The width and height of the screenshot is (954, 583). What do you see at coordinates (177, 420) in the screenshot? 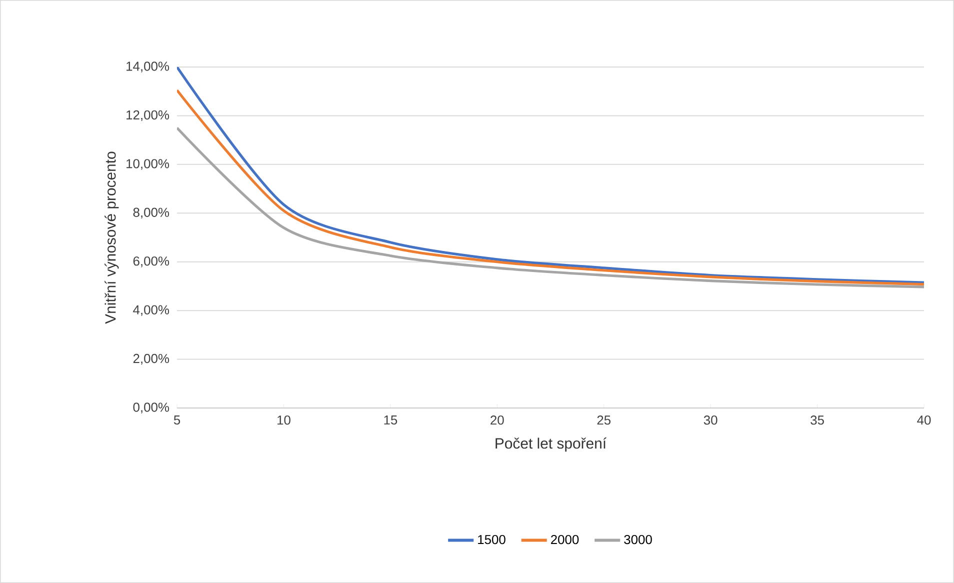
I see `x-tick-label: 5` at bounding box center [177, 420].